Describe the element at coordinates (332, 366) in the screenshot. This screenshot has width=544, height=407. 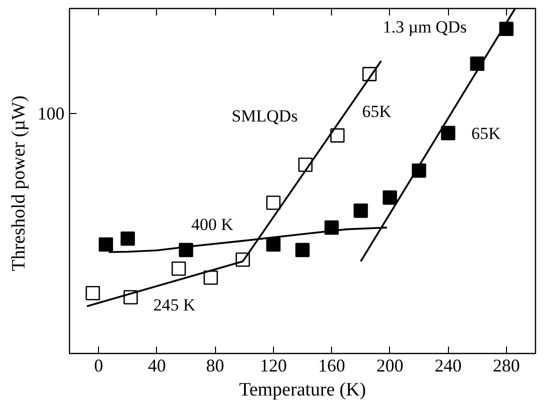
I see `x-tick-label: 160` at that location.